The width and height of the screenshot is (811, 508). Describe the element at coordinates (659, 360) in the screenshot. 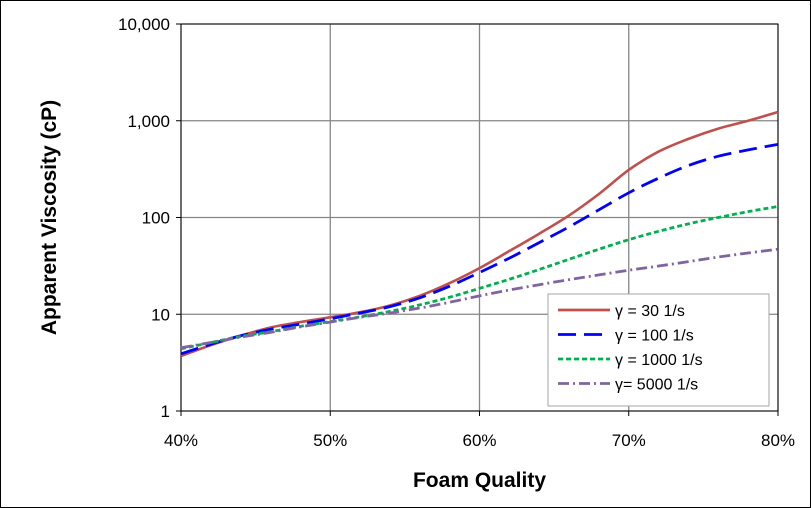

I see `legend-label-3: γ = 1000 1/s` at that location.